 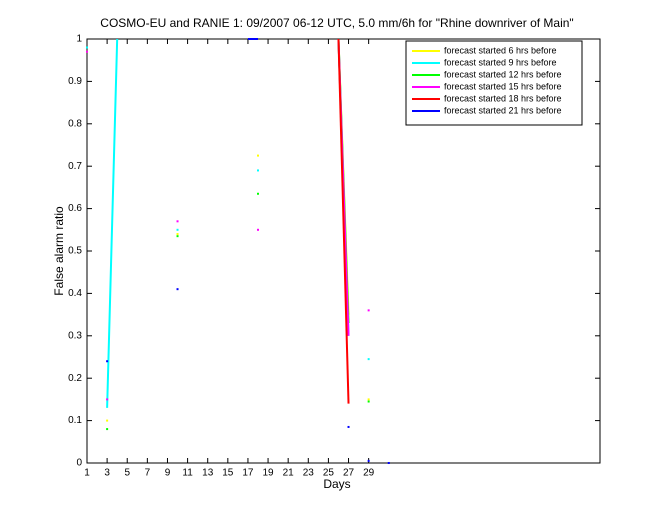 What do you see at coordinates (289, 473) in the screenshot?
I see `x-tick-label: 21` at bounding box center [289, 473].